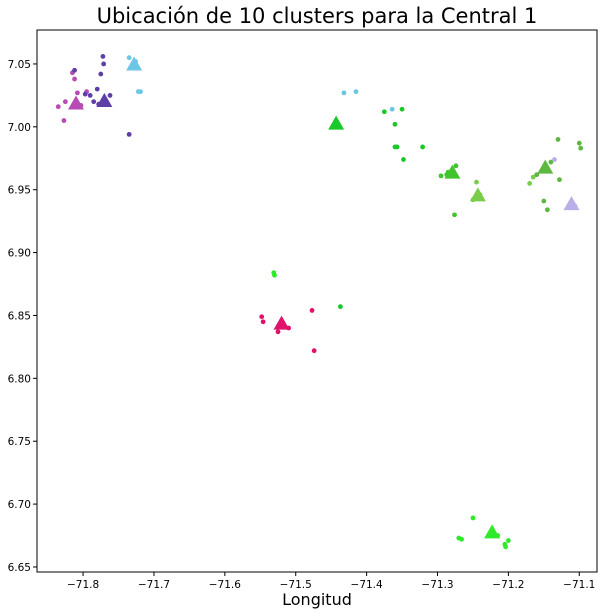 This screenshot has height=616, width=601. I want to click on x-tick-label: −71.5, so click(296, 585).